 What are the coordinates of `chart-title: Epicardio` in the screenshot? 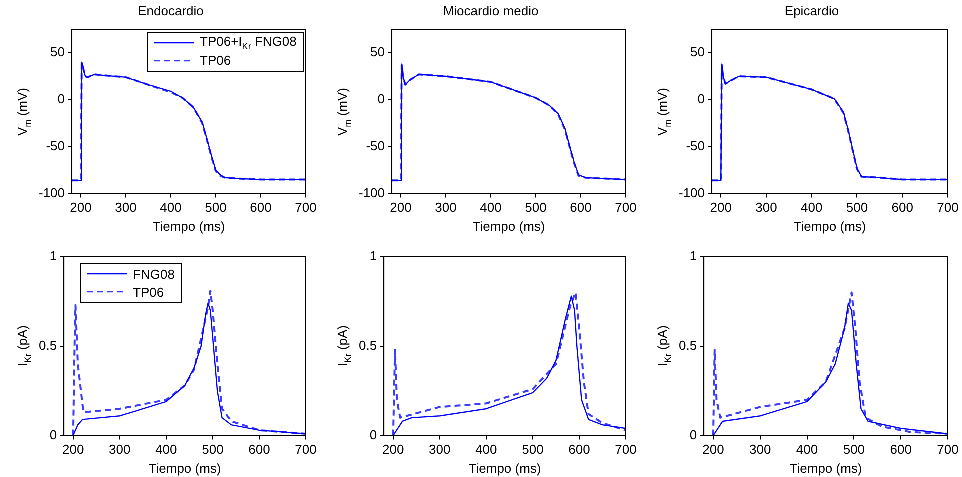 It's located at (812, 10).